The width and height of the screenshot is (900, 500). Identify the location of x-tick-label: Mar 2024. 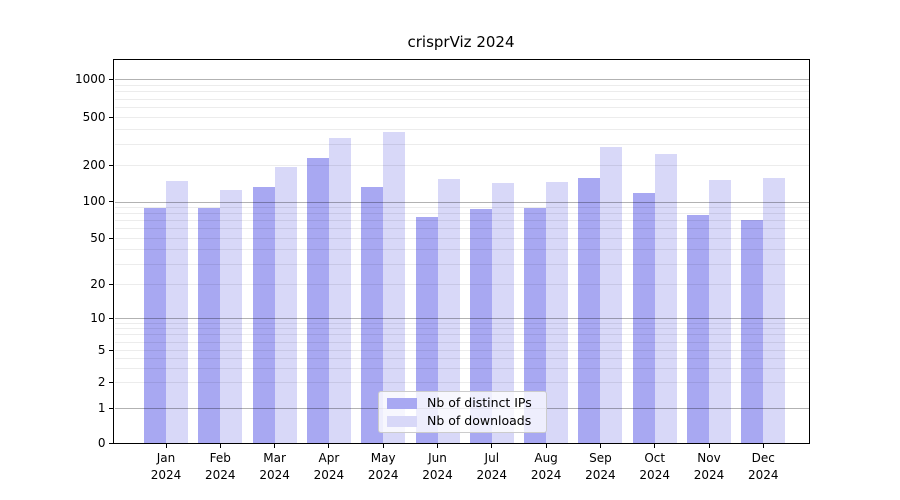
(274, 467).